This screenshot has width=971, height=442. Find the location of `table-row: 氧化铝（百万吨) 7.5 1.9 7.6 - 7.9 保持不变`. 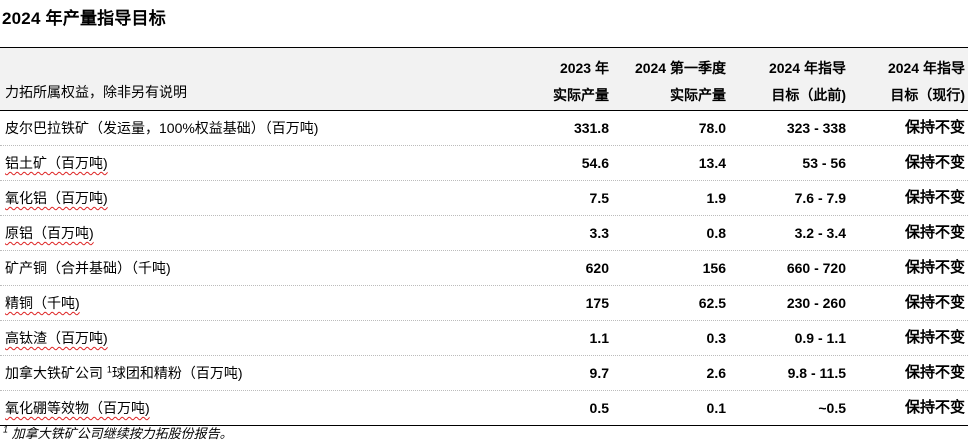

table-row: 氧化铝（百万吨) 7.5 1.9 7.6 - 7.9 保持不变 is located at coordinates (484, 198).